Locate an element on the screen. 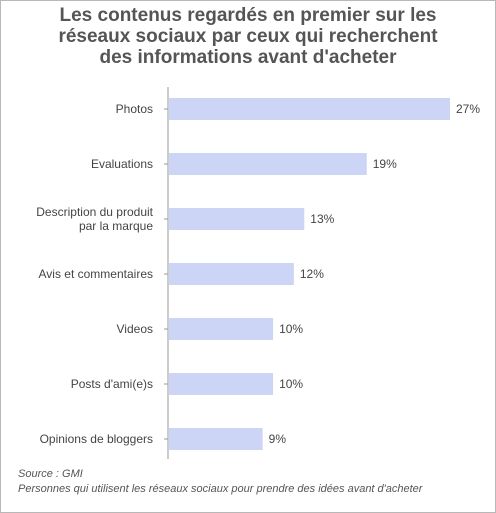  chart-title-line: Les contenus regardés en premier sur les is located at coordinates (248, 15).